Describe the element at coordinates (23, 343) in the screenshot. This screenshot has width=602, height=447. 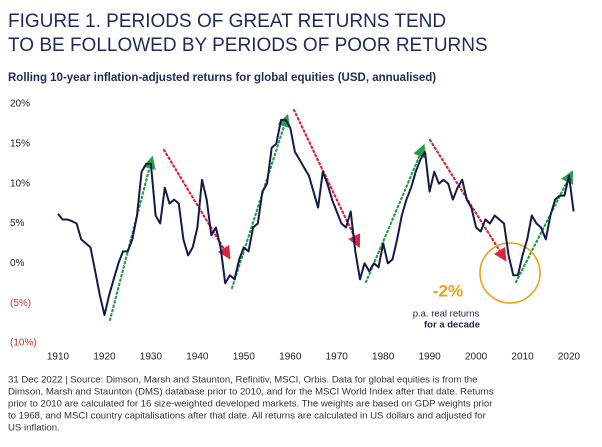
I see `y-tick-label: (10%)` at that location.